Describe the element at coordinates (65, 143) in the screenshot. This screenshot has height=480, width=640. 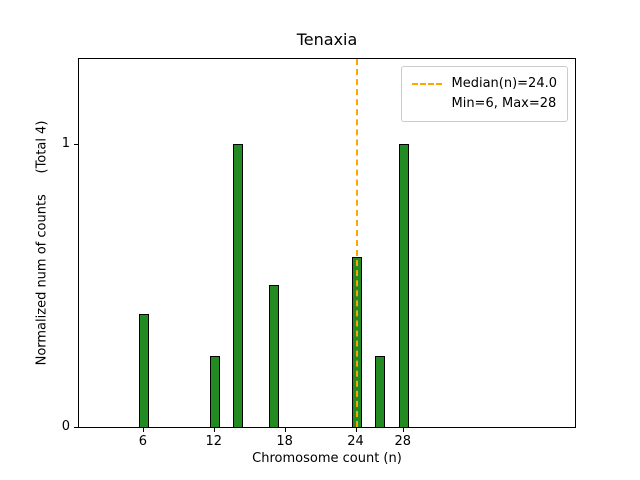
I see `y-tick-label-1: 1` at that location.